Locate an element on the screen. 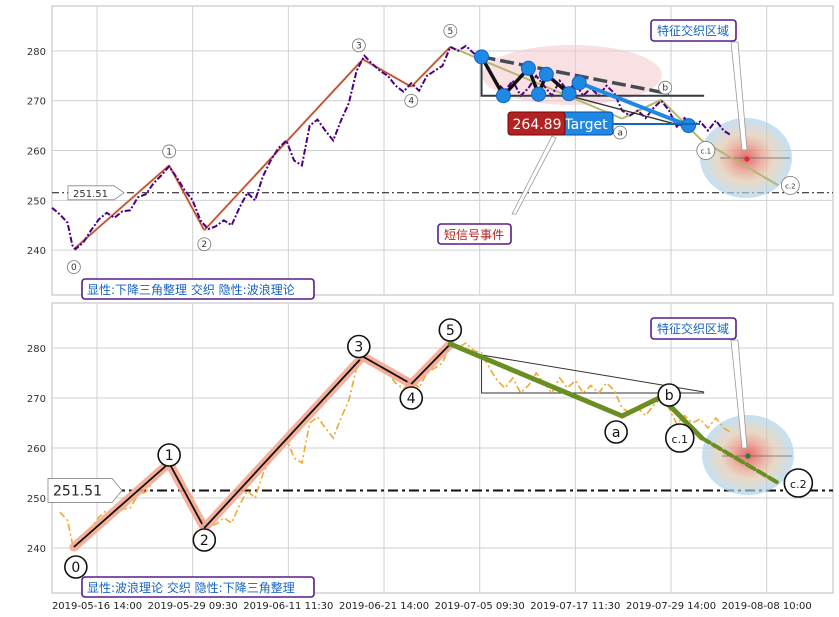  bottom-wave-label-0: 0 is located at coordinates (75, 568).